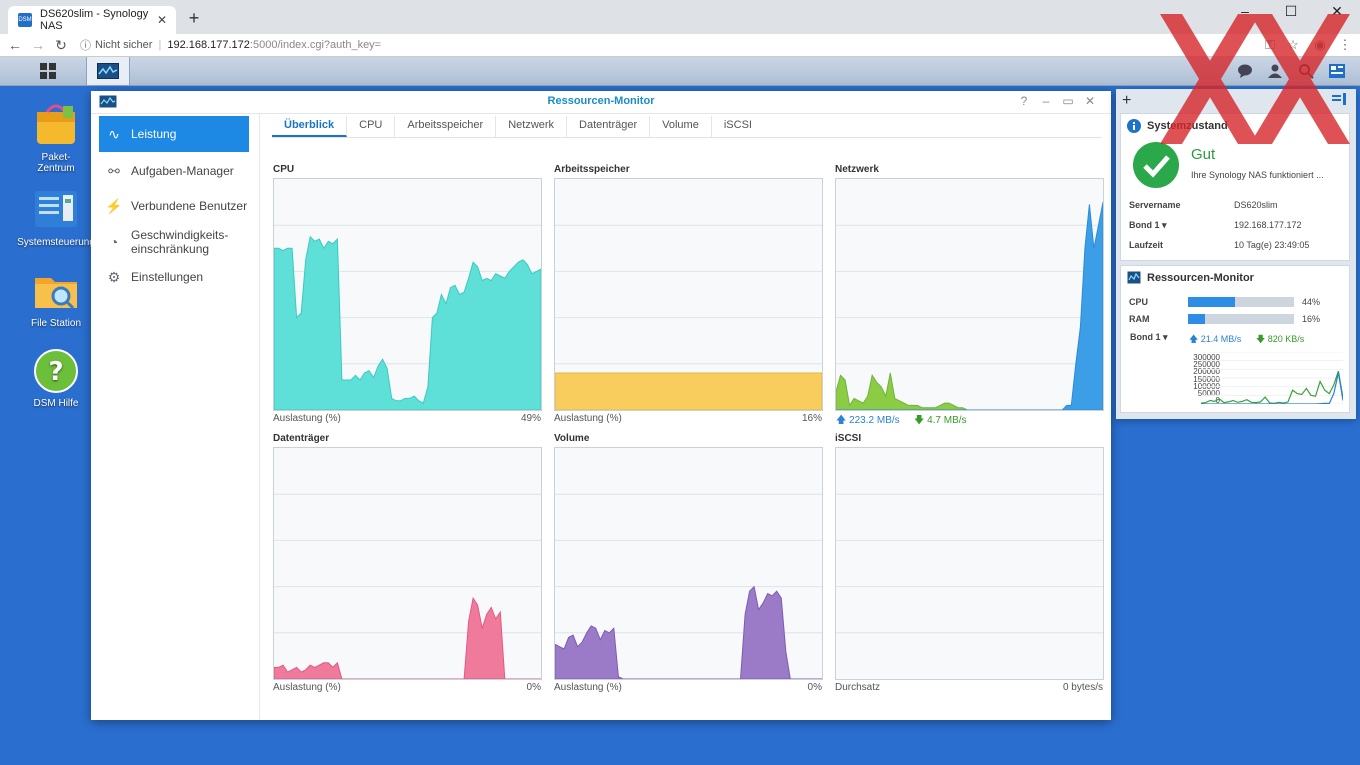  Describe the element at coordinates (814, 687) in the screenshot. I see `volume-value: 0%` at that location.